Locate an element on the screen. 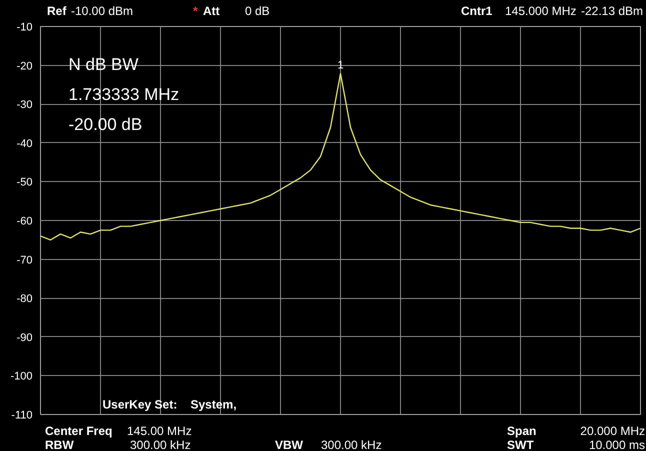  y-tick-label: -80 is located at coordinates (24, 299).